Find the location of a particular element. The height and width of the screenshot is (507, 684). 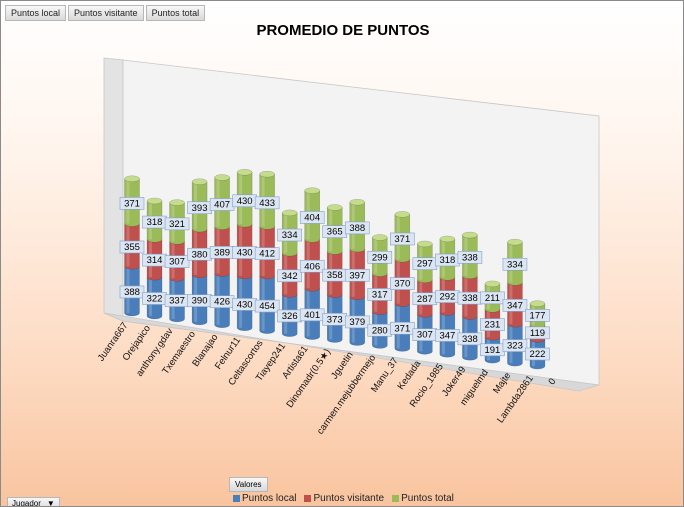

svg-text: 412 is located at coordinates (267, 254).